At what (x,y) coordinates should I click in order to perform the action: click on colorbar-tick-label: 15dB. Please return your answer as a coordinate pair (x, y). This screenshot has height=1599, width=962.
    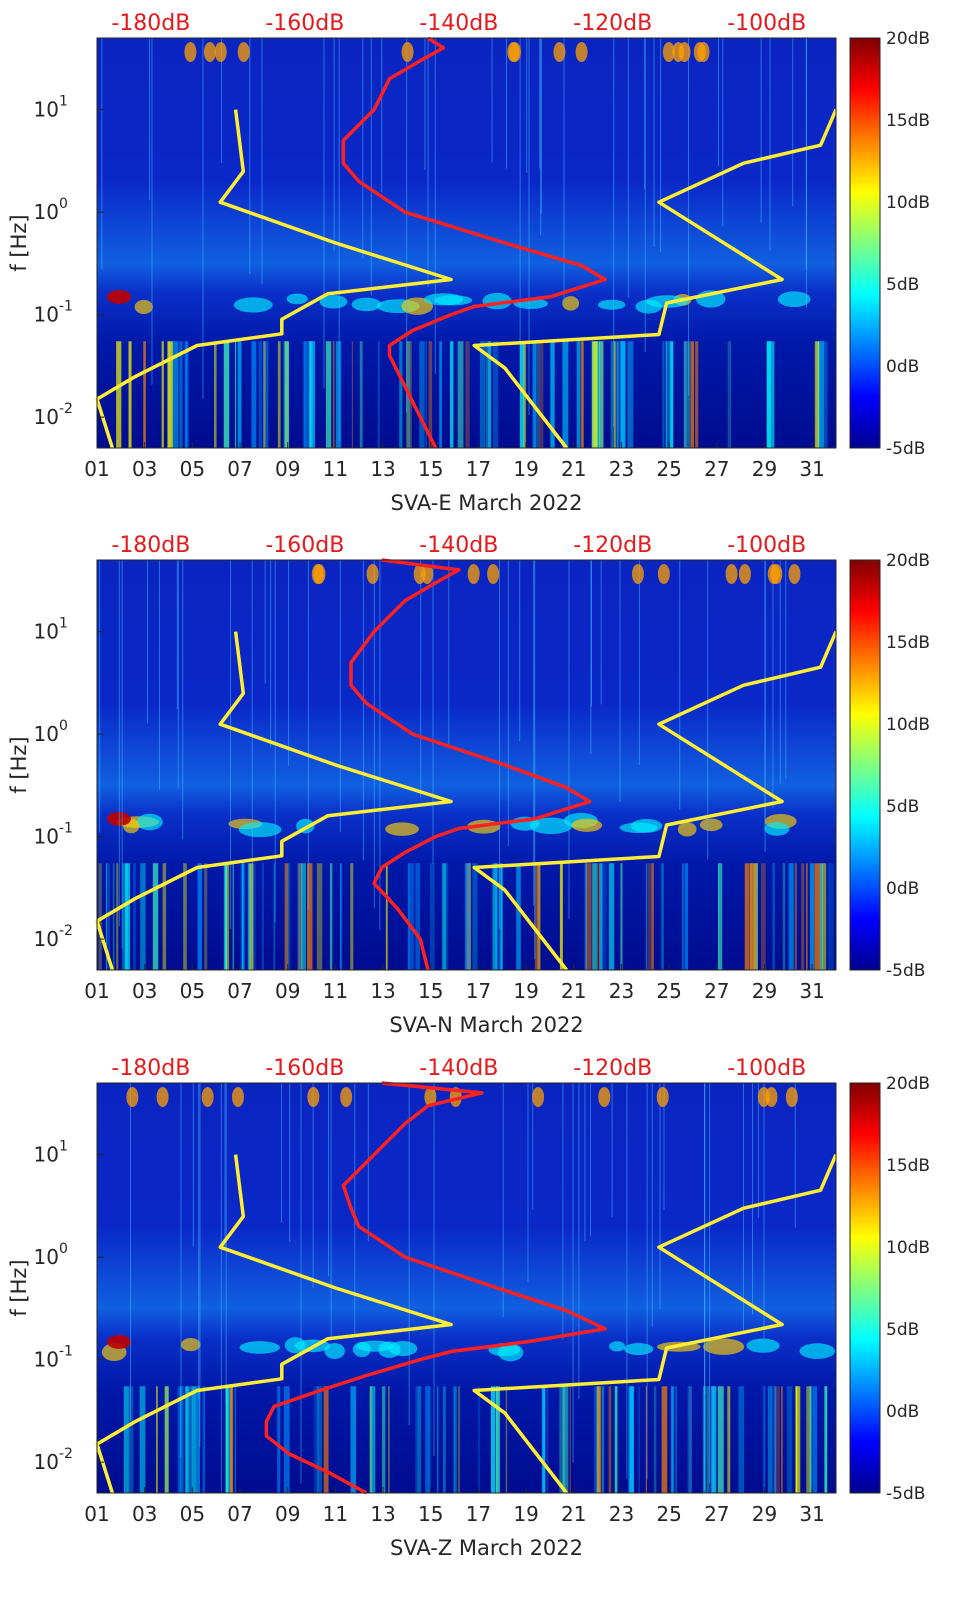
    Looking at the image, I should click on (908, 121).